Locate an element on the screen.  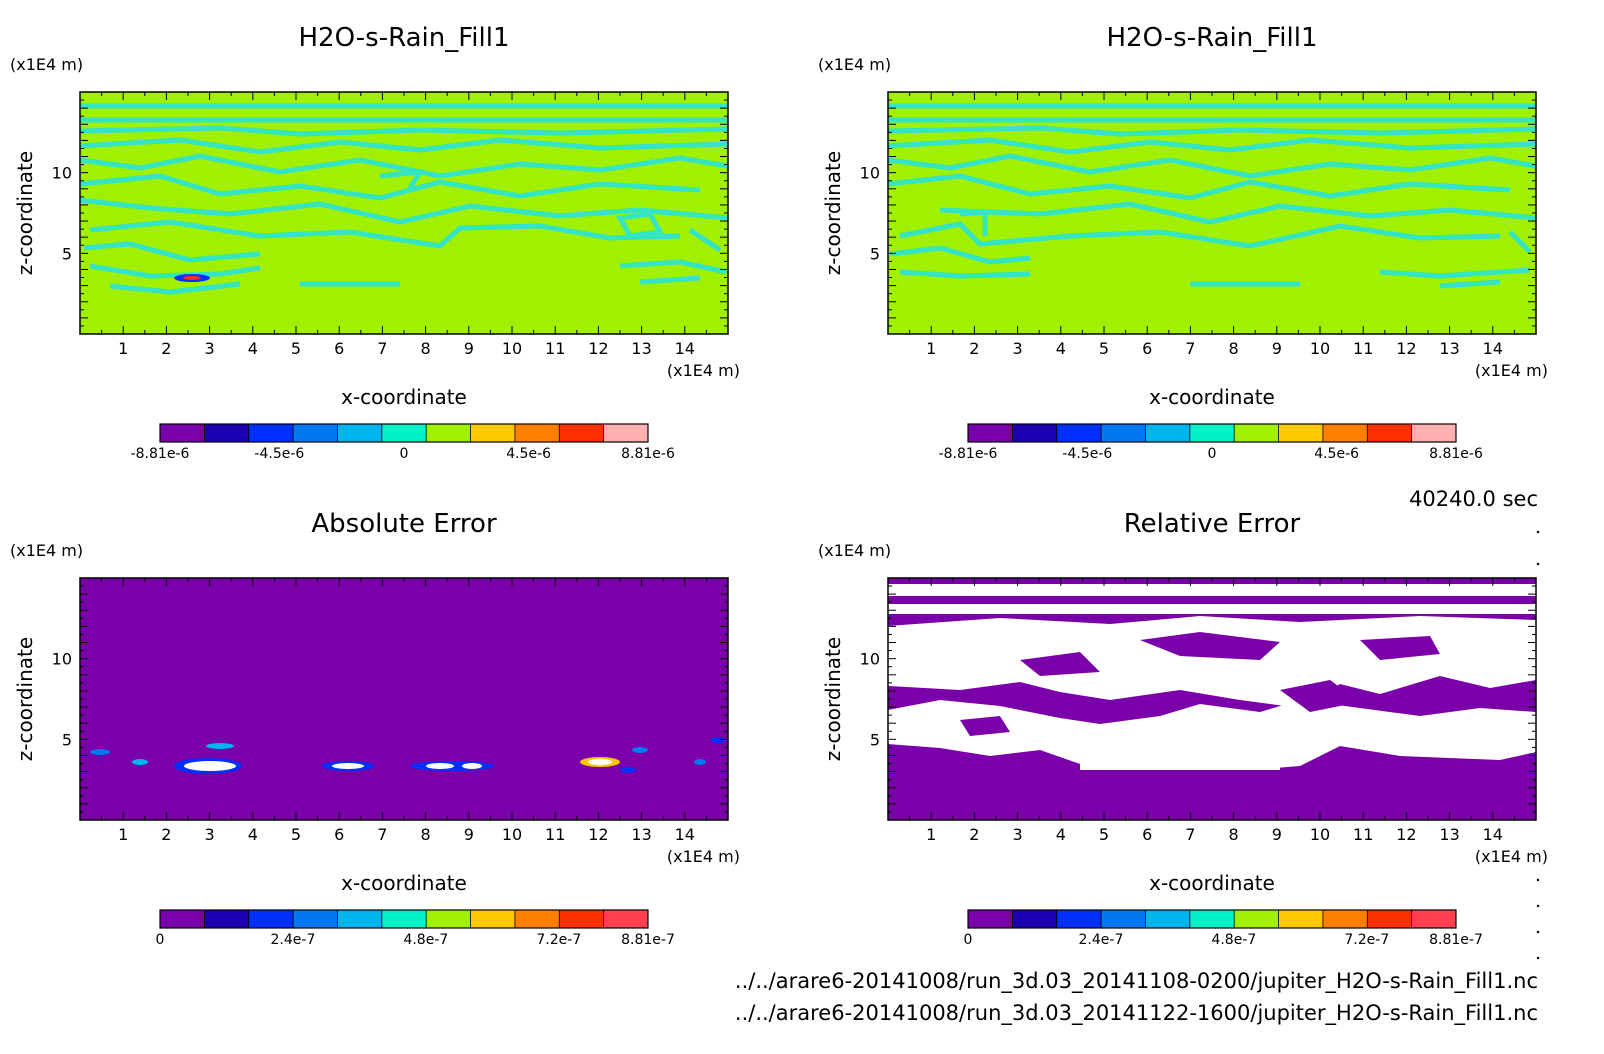
colorbar-tick-label: 2.4e-7 is located at coordinates (1101, 940).